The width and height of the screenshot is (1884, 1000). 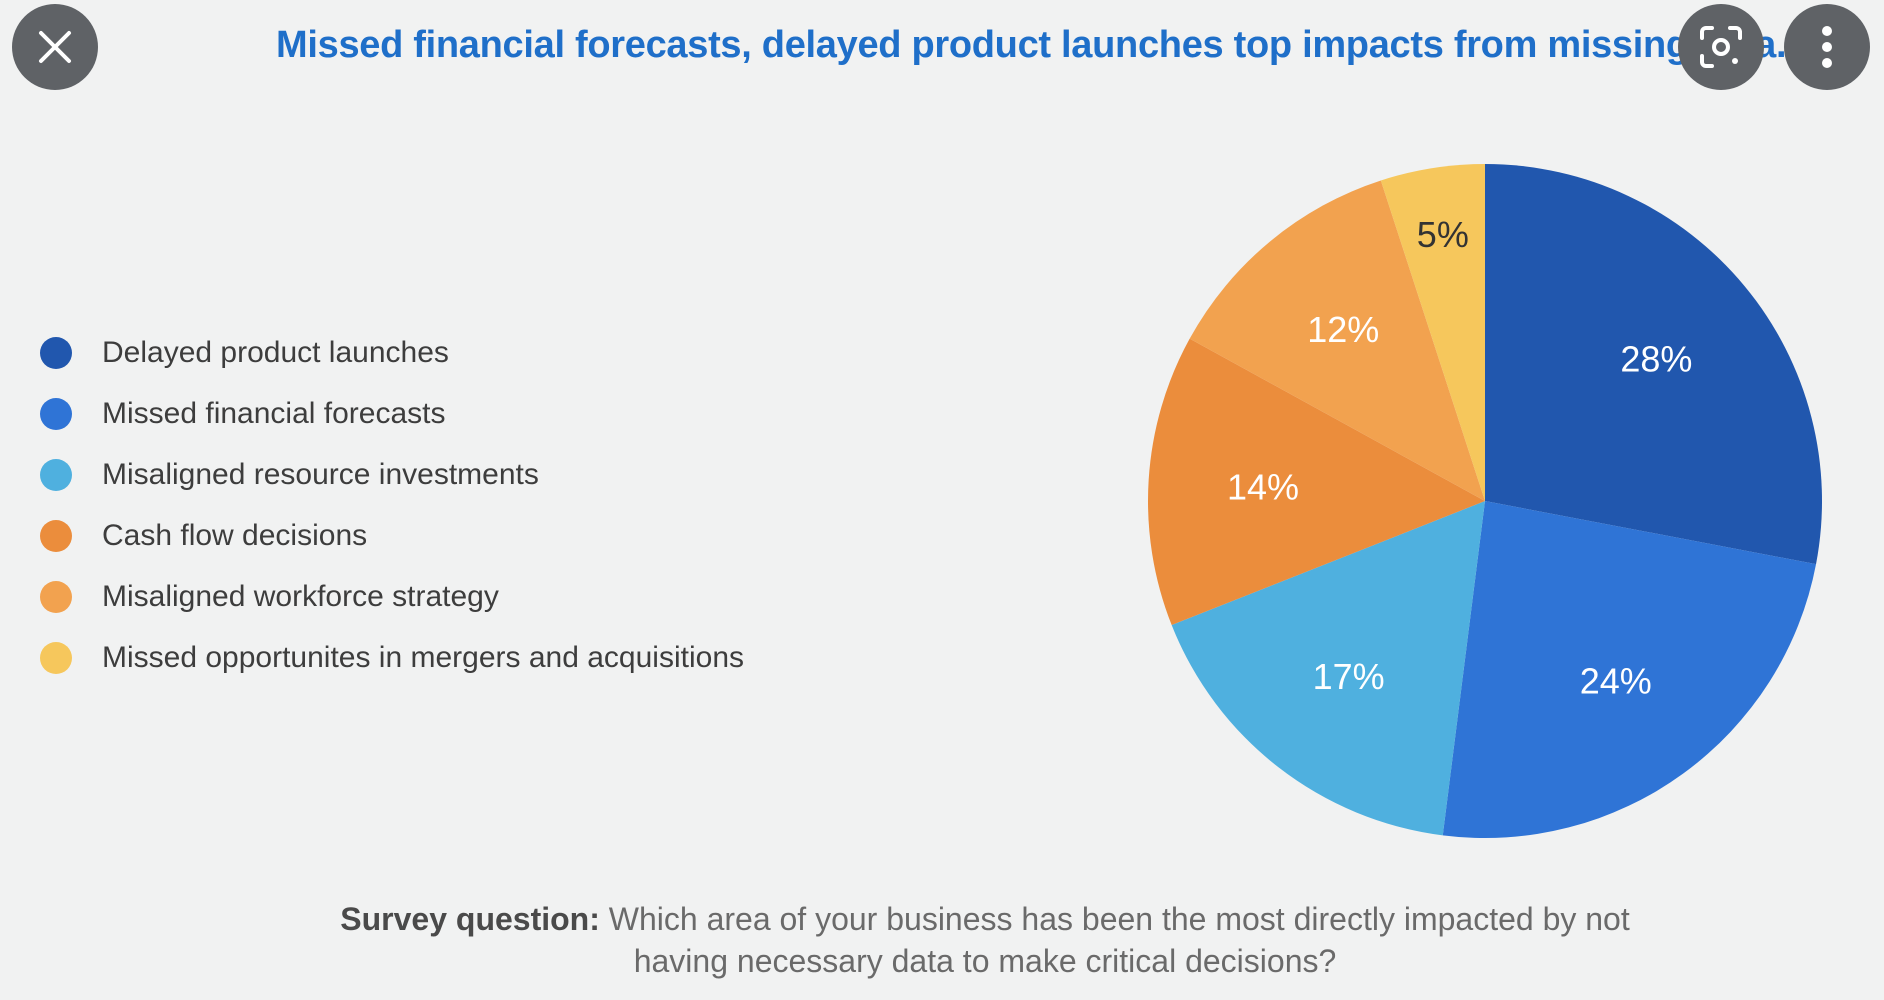 I want to click on legend-item: Misaligned resource investments, so click(x=392, y=474).